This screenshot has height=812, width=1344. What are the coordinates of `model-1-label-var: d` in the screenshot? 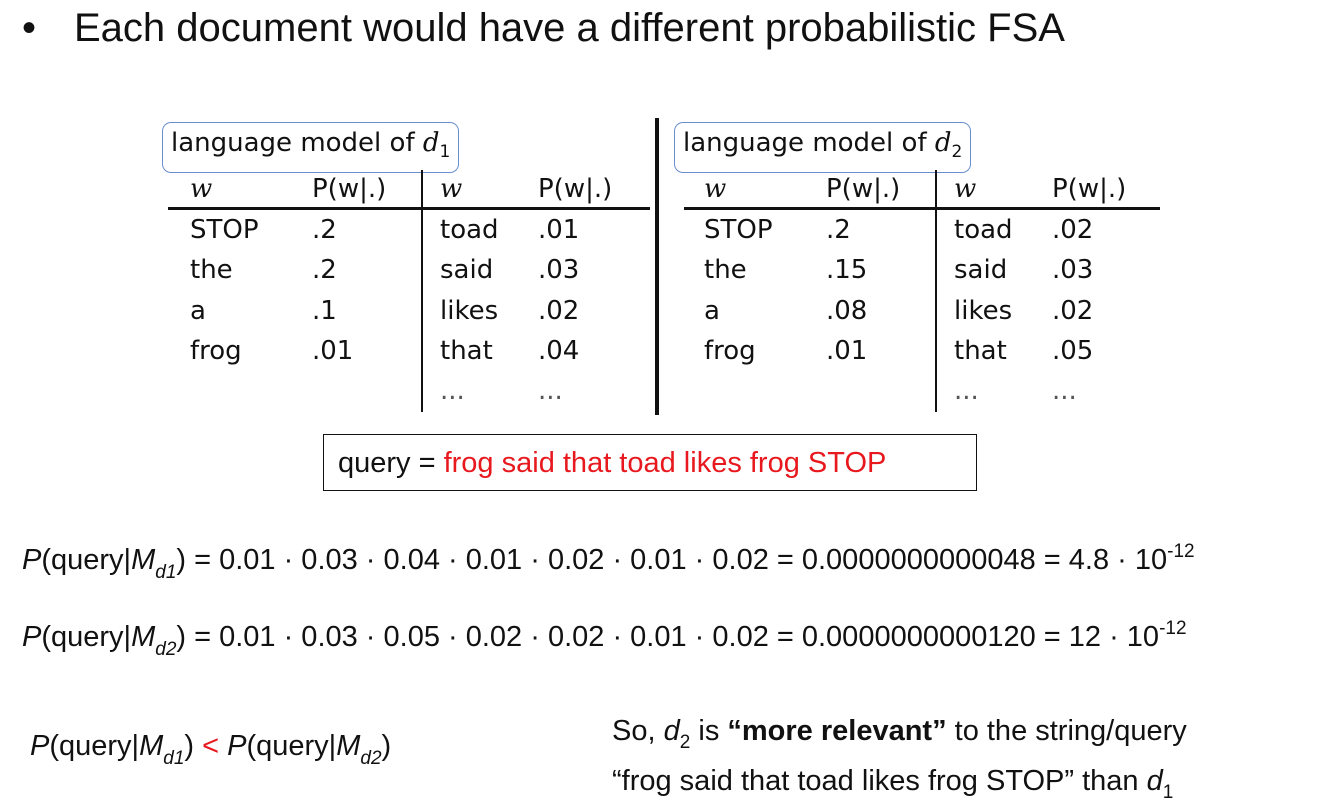 It's located at (431, 143).